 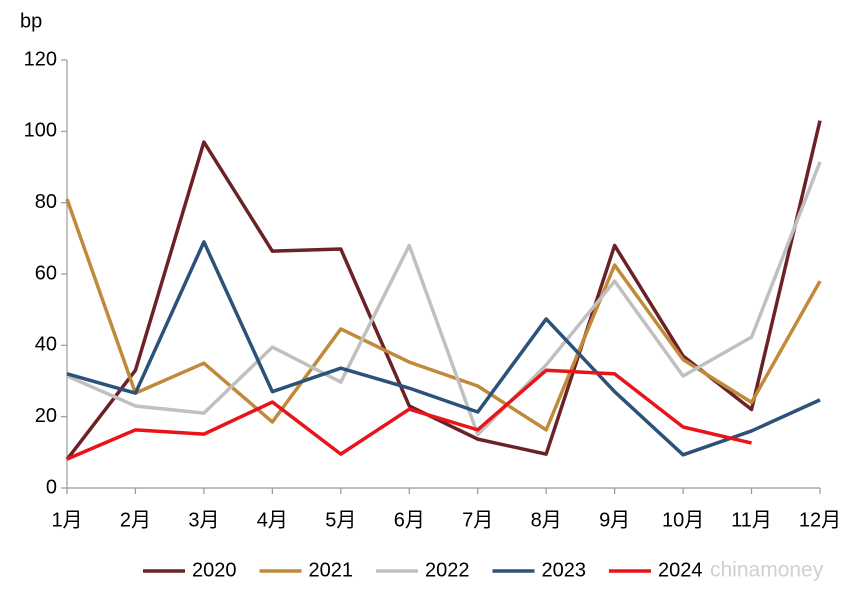 I want to click on x-tick-label: 2月, so click(x=135, y=520).